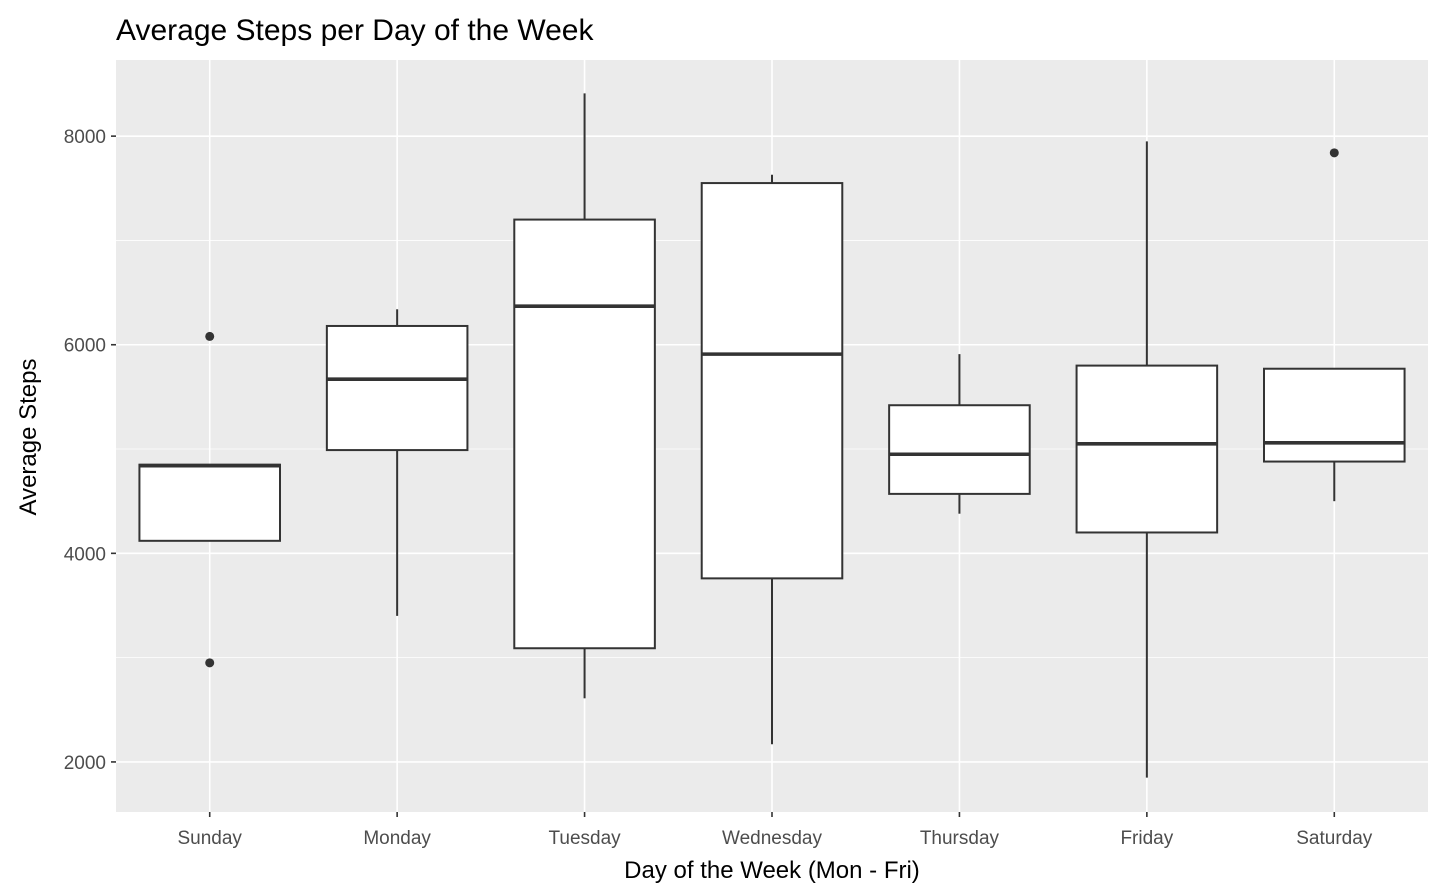 The width and height of the screenshot is (1446, 896). I want to click on x-tick-label: Monday, so click(397, 838).